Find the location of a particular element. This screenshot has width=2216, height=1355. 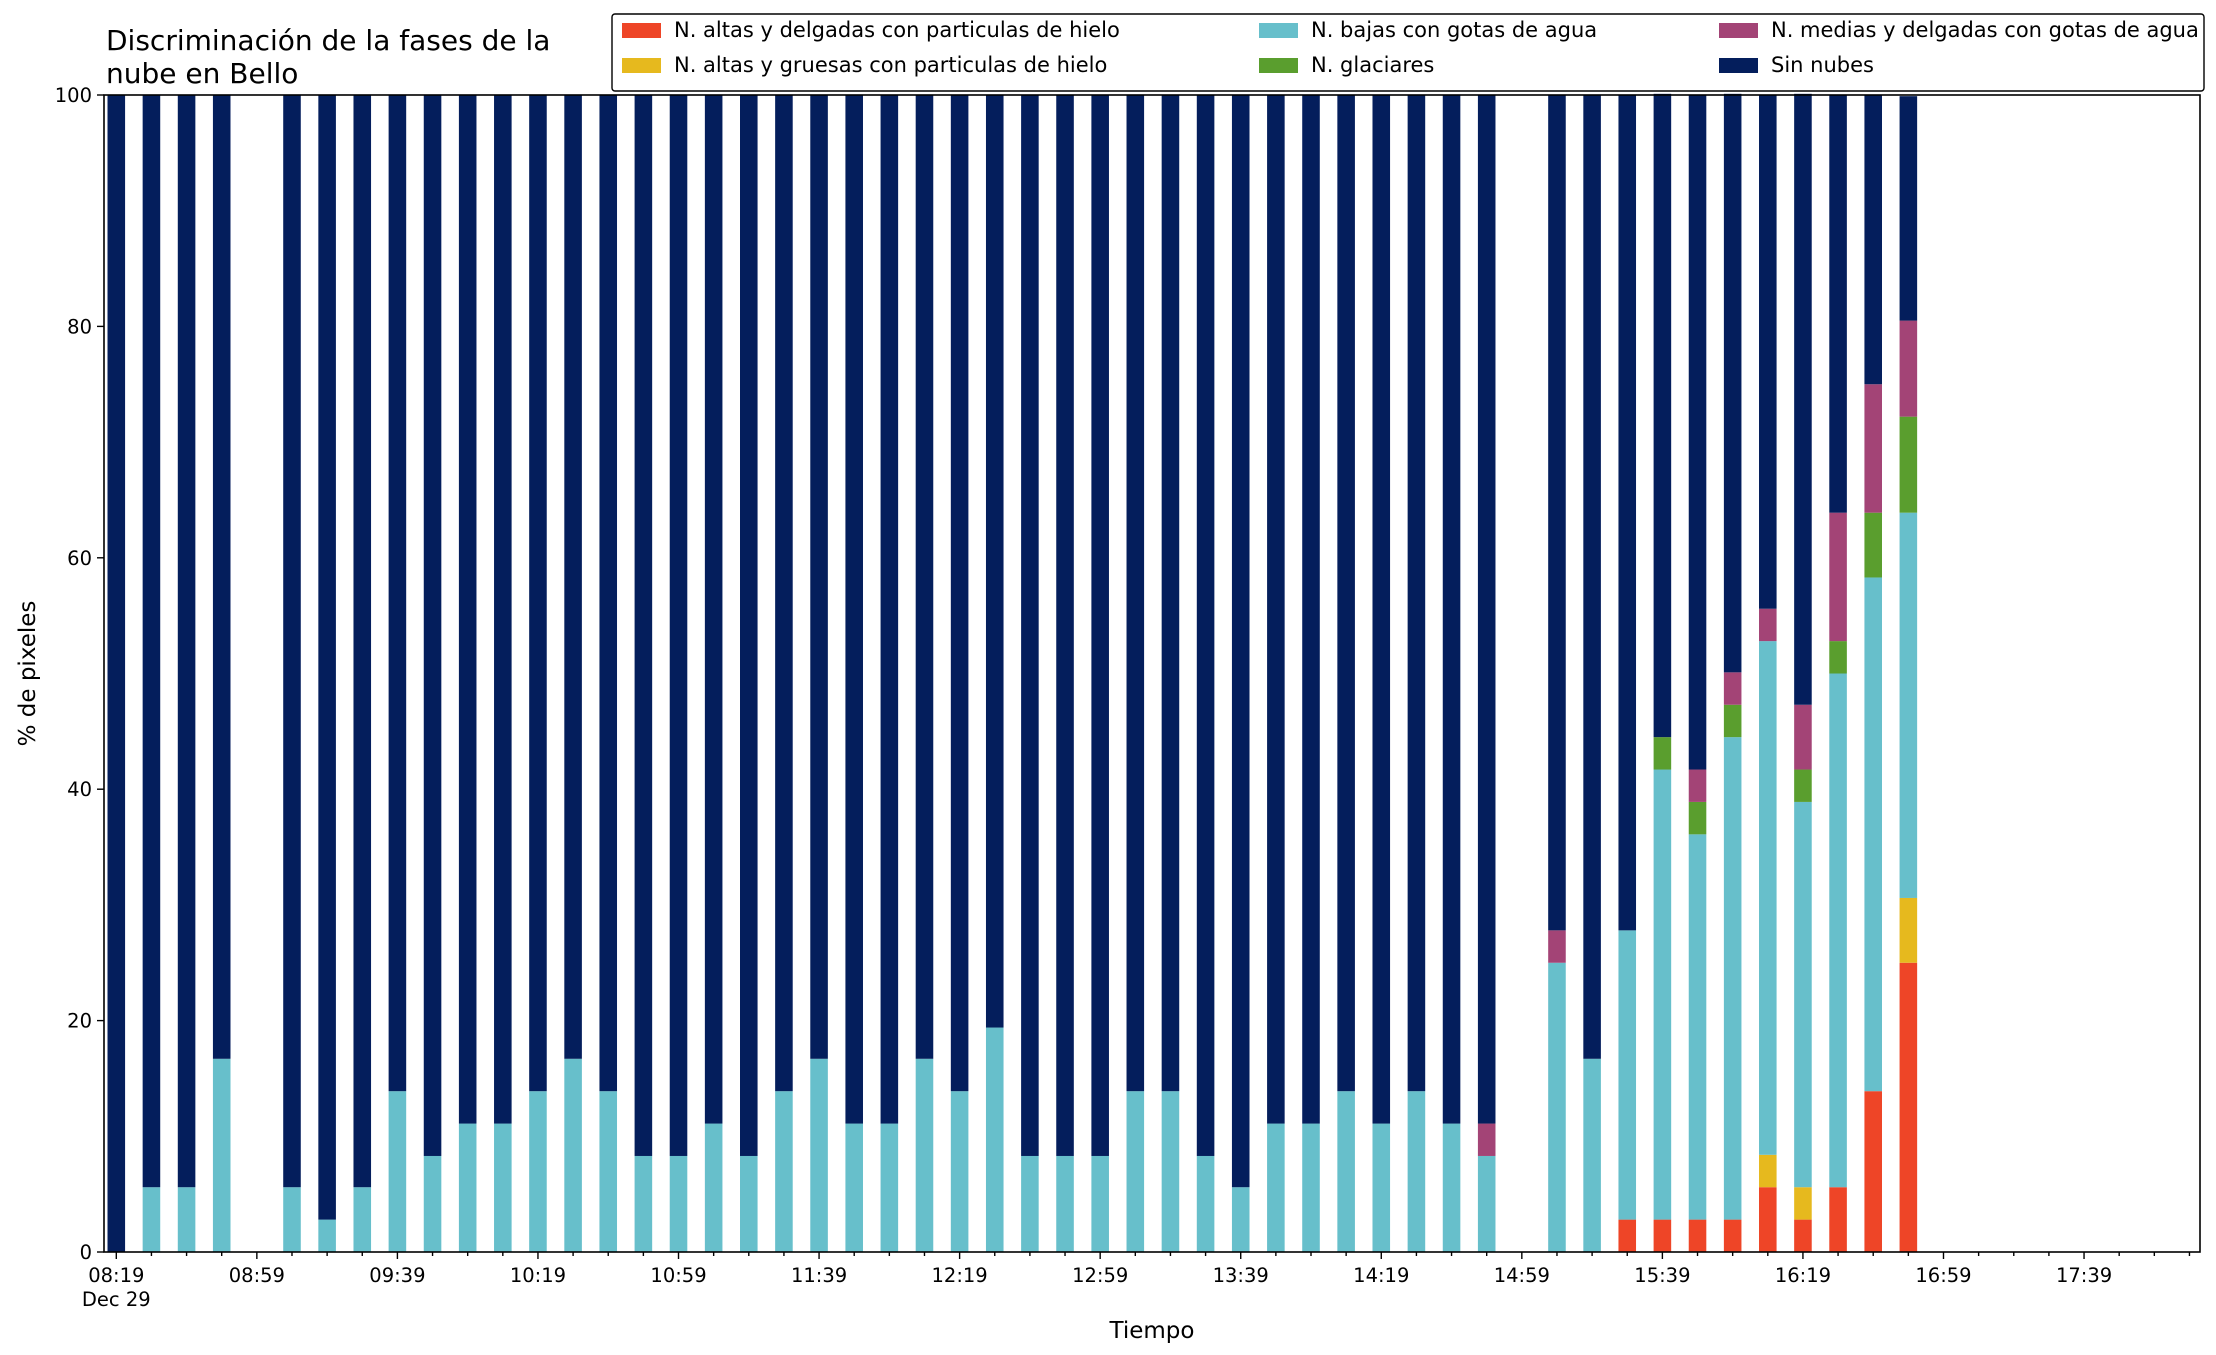

chart-title-line-2: nube en Bello is located at coordinates (202, 73).